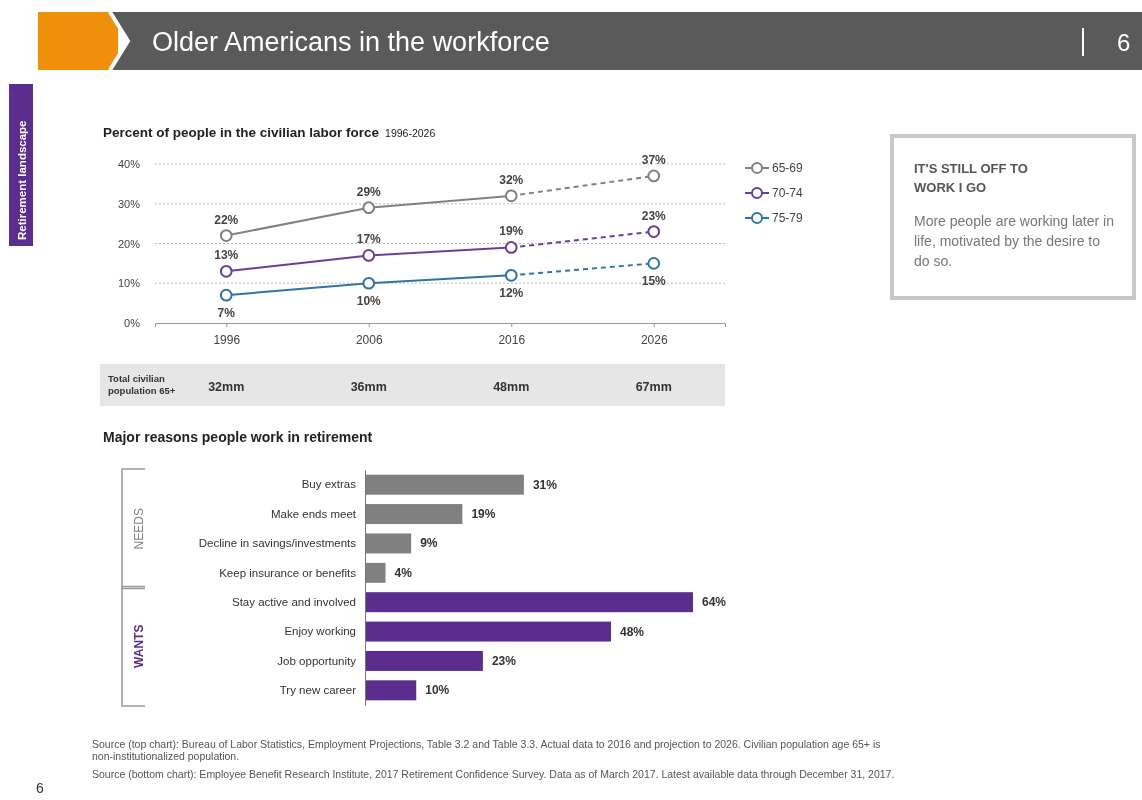 Image resolution: width=1142 pixels, height=800 pixels. What do you see at coordinates (313, 513) in the screenshot?
I see `y-tick-label: Make ends meet` at bounding box center [313, 513].